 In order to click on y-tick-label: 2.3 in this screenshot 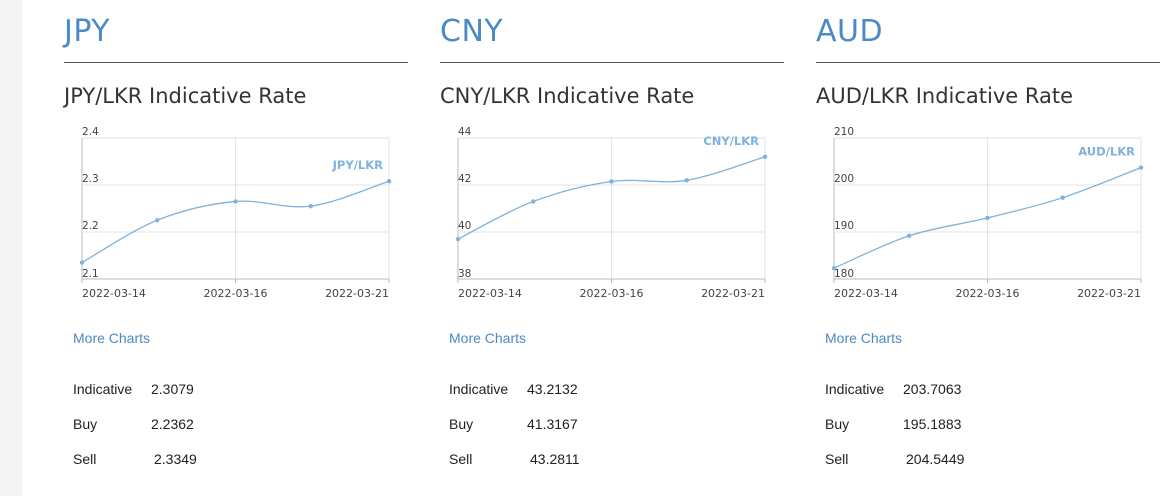, I will do `click(90, 179)`.